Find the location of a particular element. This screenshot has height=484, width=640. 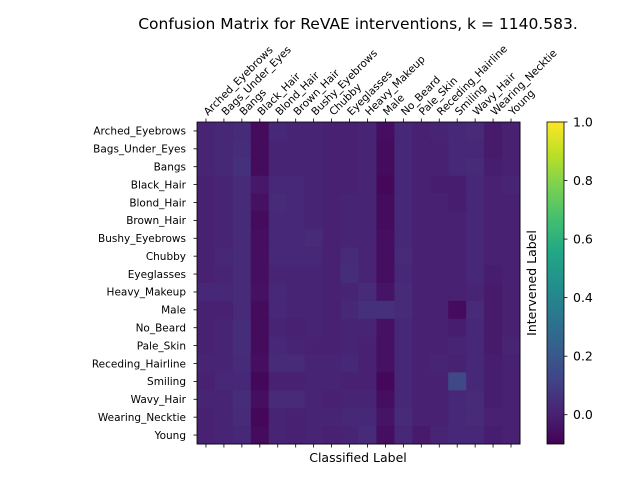

y-tick-label: Male is located at coordinates (173, 311).